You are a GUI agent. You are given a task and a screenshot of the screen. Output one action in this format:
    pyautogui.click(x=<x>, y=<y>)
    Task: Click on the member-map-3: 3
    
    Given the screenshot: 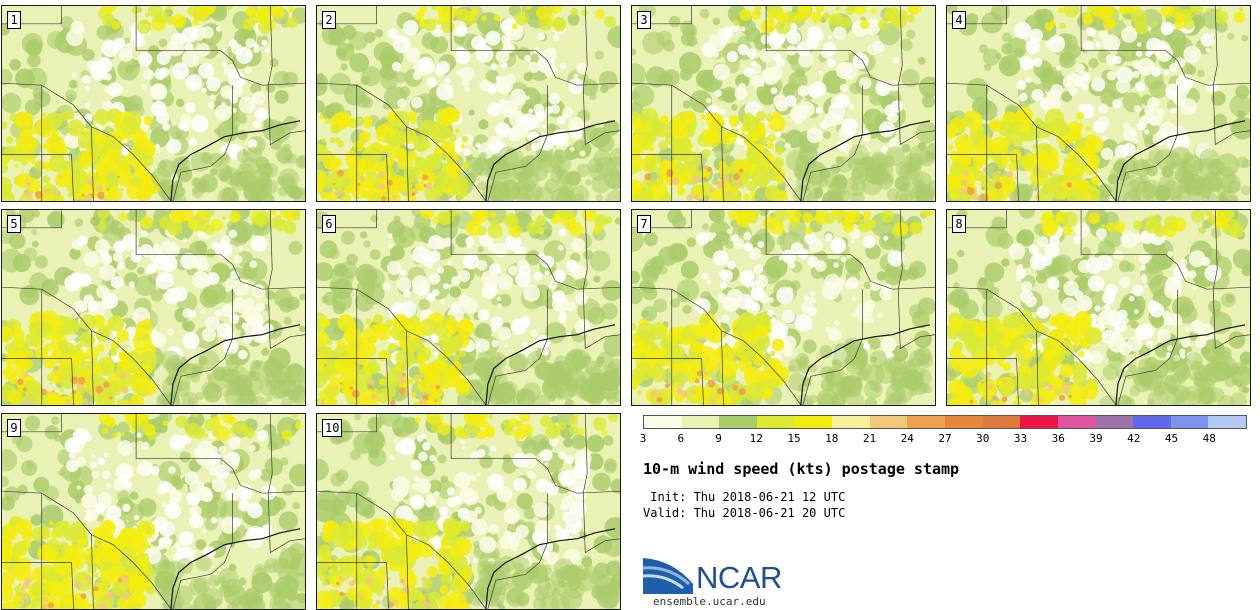 What is the action you would take?
    pyautogui.click(x=783, y=103)
    